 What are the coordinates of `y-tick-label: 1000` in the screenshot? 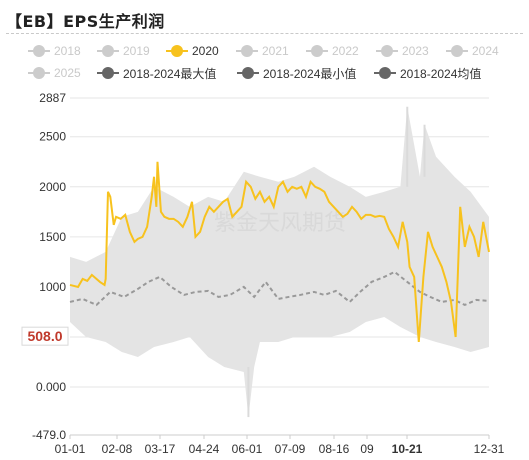 It's located at (52, 287).